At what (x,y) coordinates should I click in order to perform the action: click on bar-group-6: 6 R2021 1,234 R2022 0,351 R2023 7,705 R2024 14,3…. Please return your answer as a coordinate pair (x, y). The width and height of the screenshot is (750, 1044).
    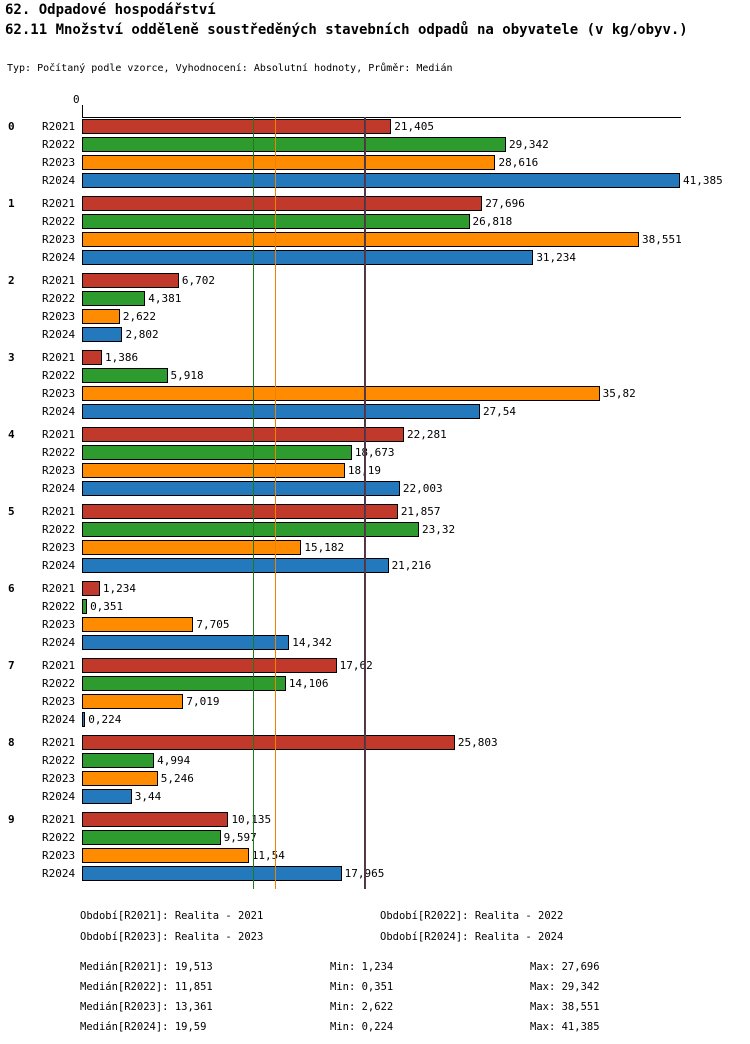
    Looking at the image, I should click on (375, 615).